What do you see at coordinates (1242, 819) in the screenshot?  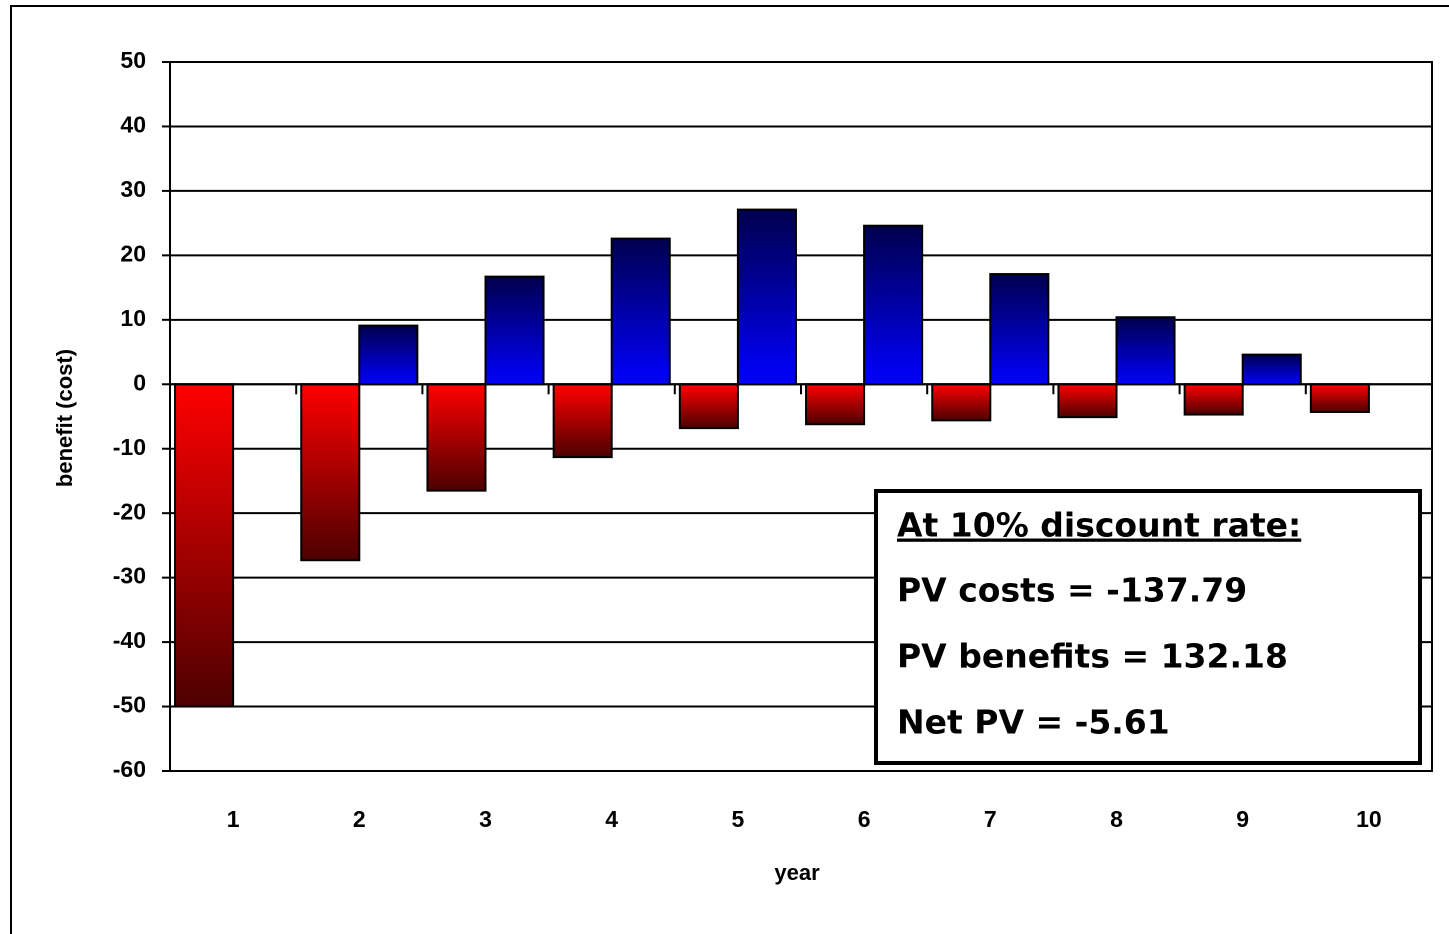 I see `x-tick-label: 9` at bounding box center [1242, 819].